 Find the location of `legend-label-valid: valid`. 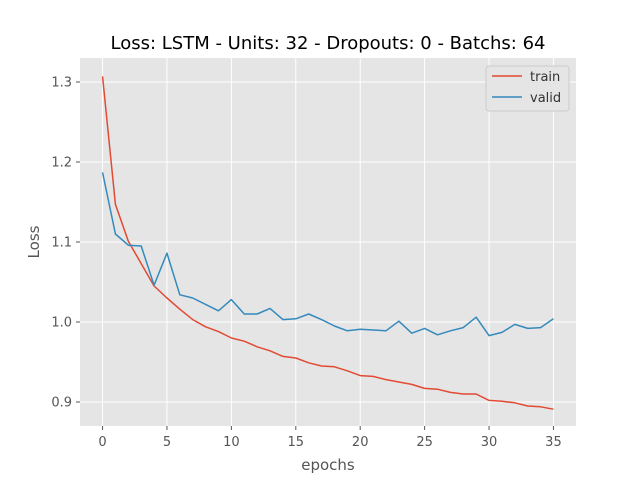

legend-label-valid: valid is located at coordinates (545, 98).